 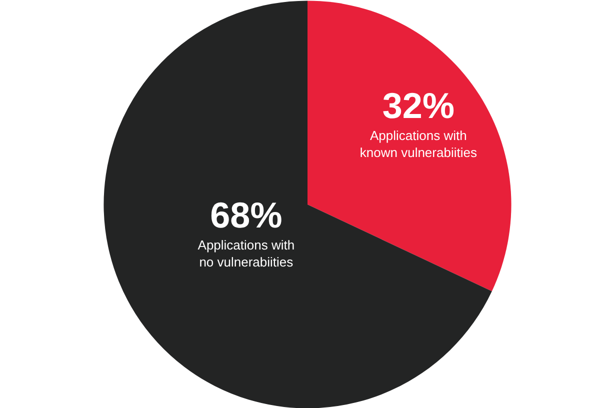 What do you see at coordinates (419, 144) in the screenshot?
I see `slice-label: Applications with known vulnerabiities` at bounding box center [419, 144].